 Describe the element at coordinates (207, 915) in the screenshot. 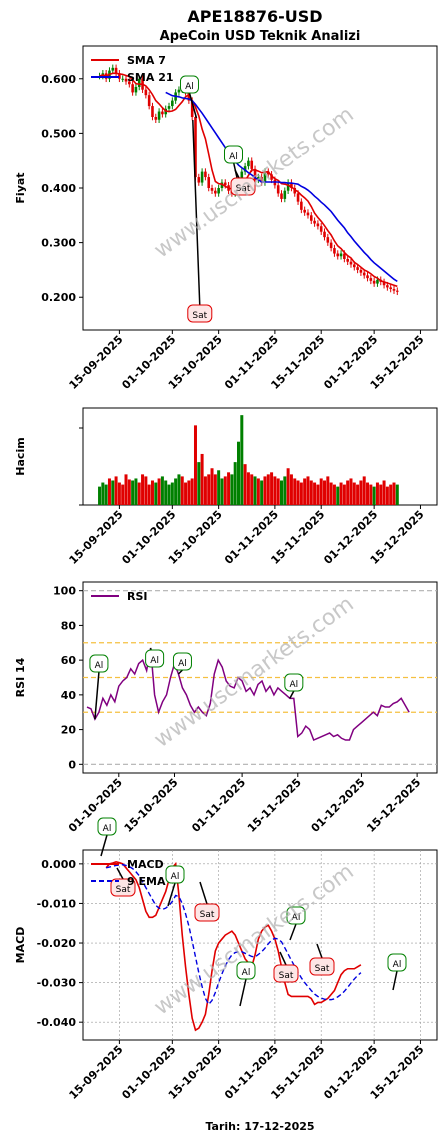

I see `macd-signal-3-text: Sat` at that location.